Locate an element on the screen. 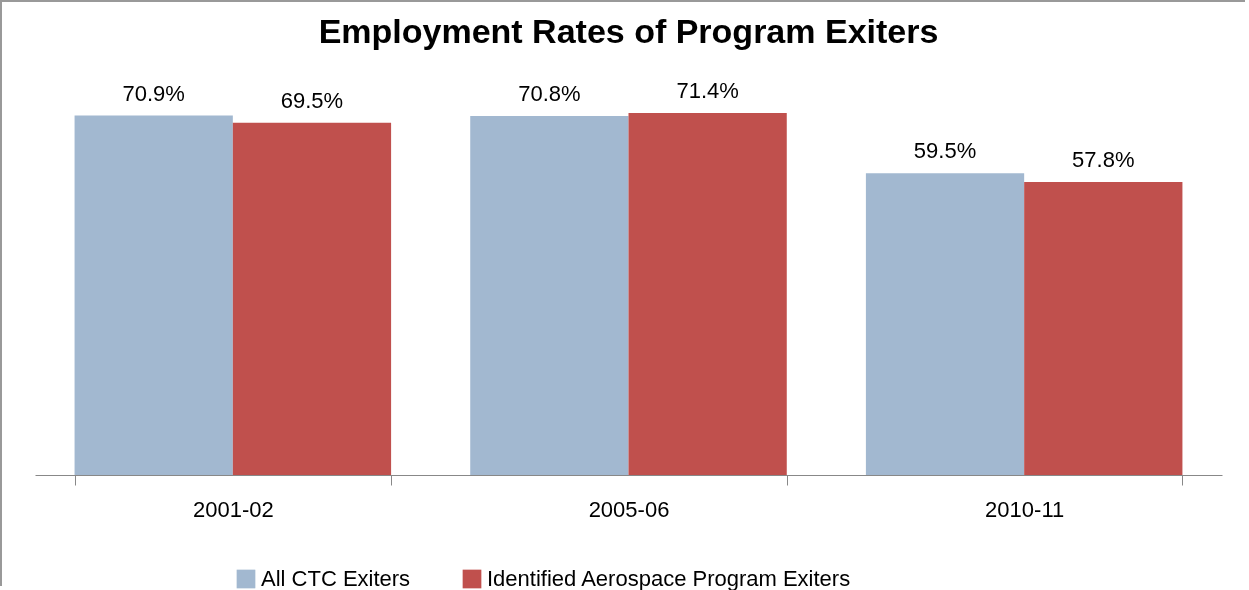 Image resolution: width=1249 pixels, height=590 pixels. data-label: 57.8% is located at coordinates (1103, 159).